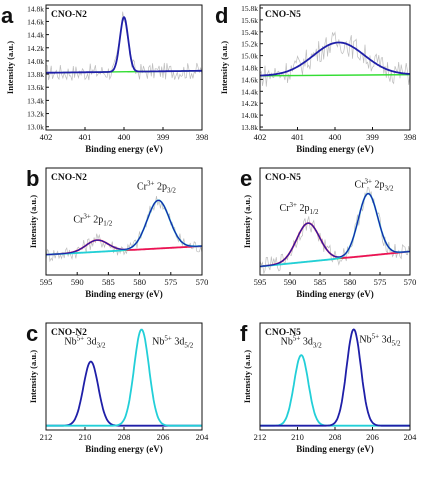 This screenshot has width=425, height=479. What do you see at coordinates (35, 114) in the screenshot?
I see `y-tick-label: 13.2k` at bounding box center [35, 114].